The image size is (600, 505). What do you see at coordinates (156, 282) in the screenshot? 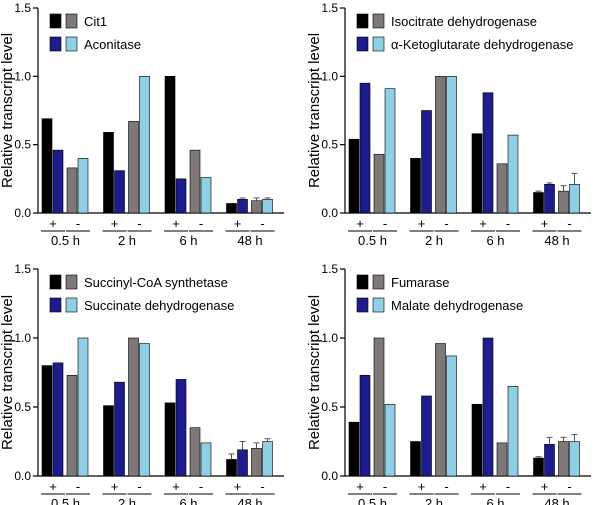
I see `legend-label: Succinyl-CoA synthetase` at bounding box center [156, 282].